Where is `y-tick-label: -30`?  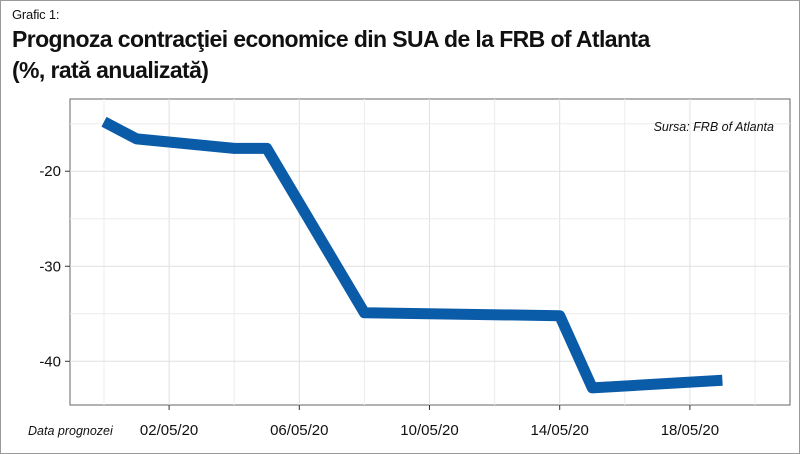
y-tick-label: -30 is located at coordinates (50, 266).